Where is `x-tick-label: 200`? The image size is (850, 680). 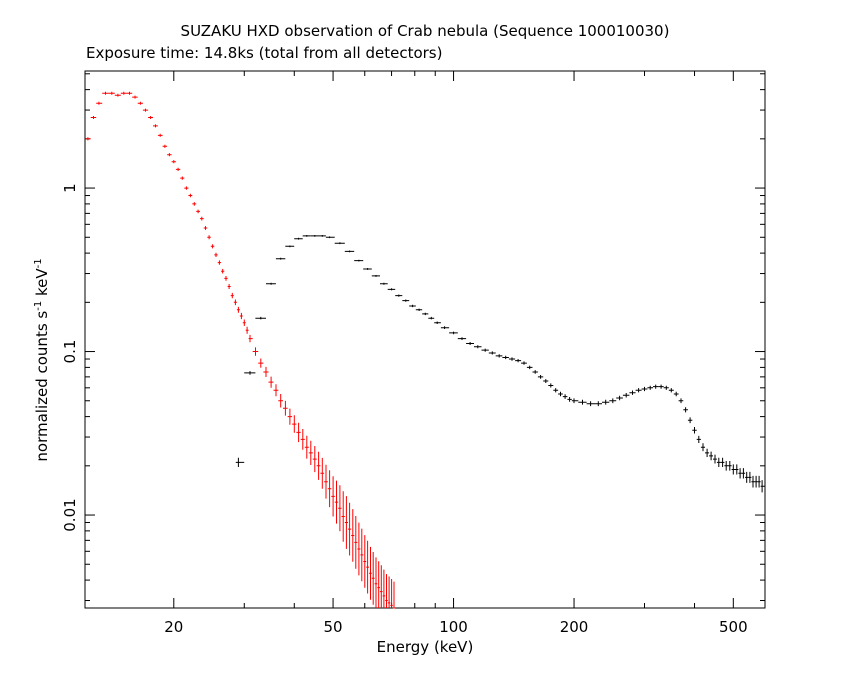 x-tick-label: 200 is located at coordinates (574, 627).